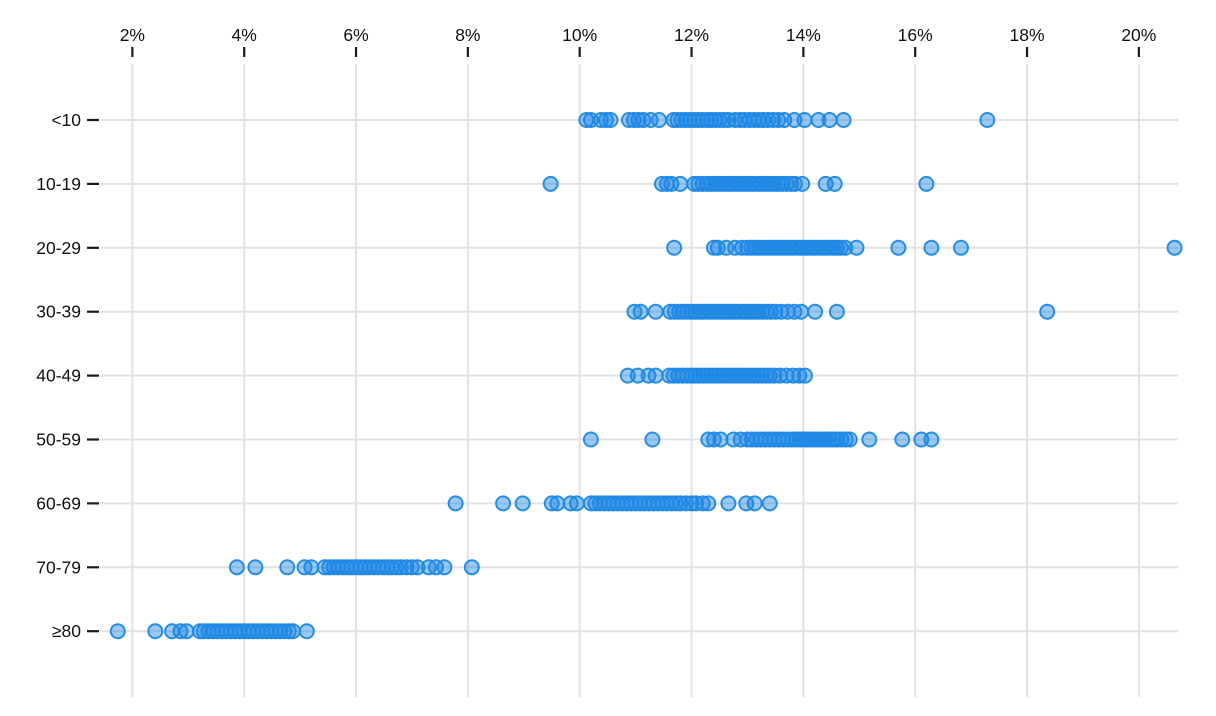 Image resolution: width=1216 pixels, height=716 pixels. Describe the element at coordinates (58, 503) in the screenshot. I see `y-category-label: 60-69` at that location.